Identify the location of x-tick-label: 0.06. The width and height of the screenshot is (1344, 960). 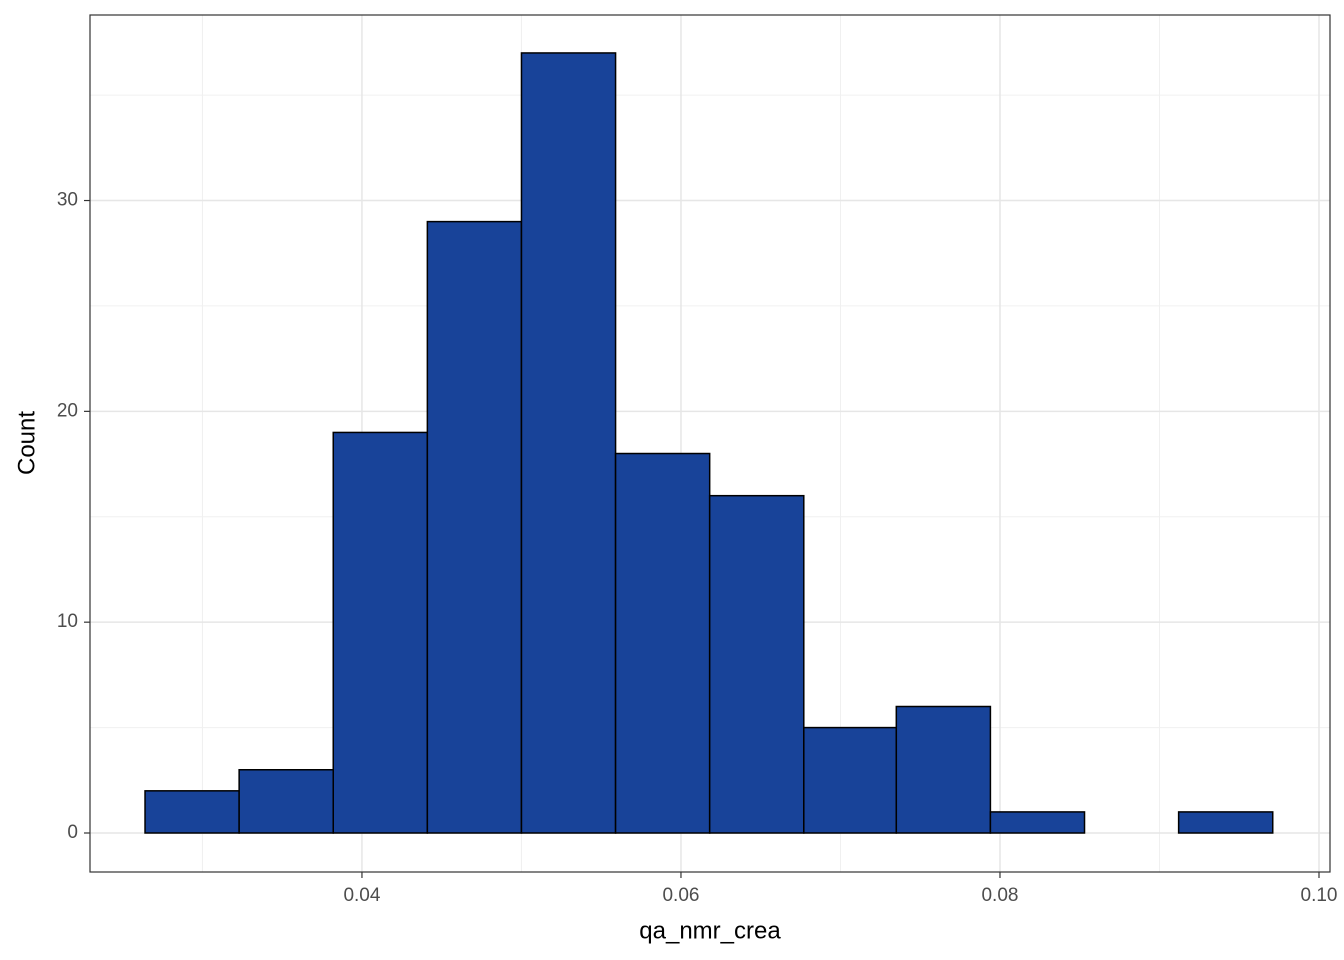
(680, 895).